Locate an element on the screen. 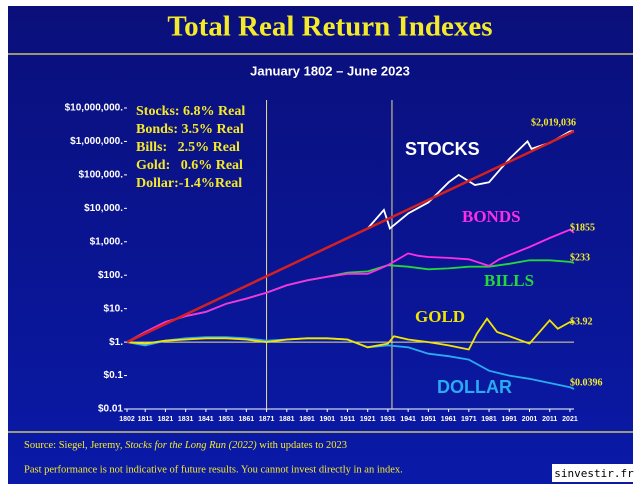  chart-title: Total Real Return Indexes is located at coordinates (329, 27).